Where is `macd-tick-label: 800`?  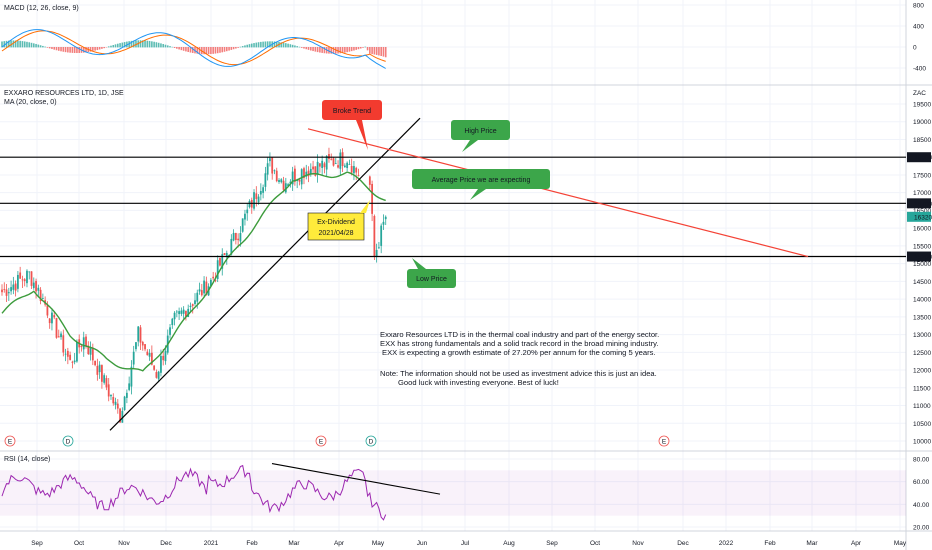
macd-tick-label: 800 is located at coordinates (918, 6).